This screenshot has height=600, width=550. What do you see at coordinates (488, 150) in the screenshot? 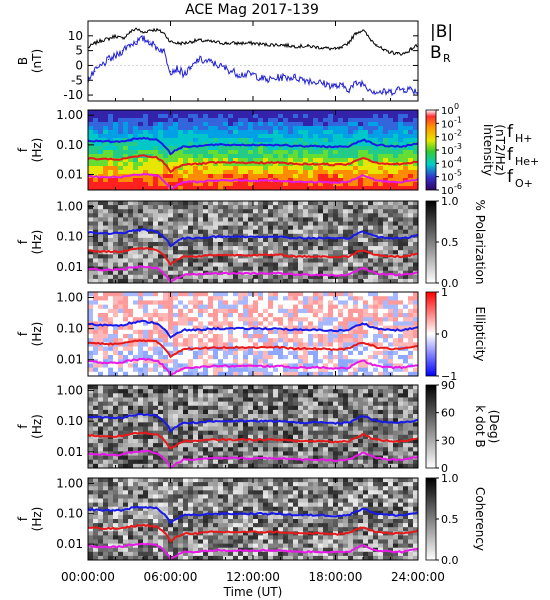
I see `intensity-colorbar-label: Intensity` at bounding box center [488, 150].